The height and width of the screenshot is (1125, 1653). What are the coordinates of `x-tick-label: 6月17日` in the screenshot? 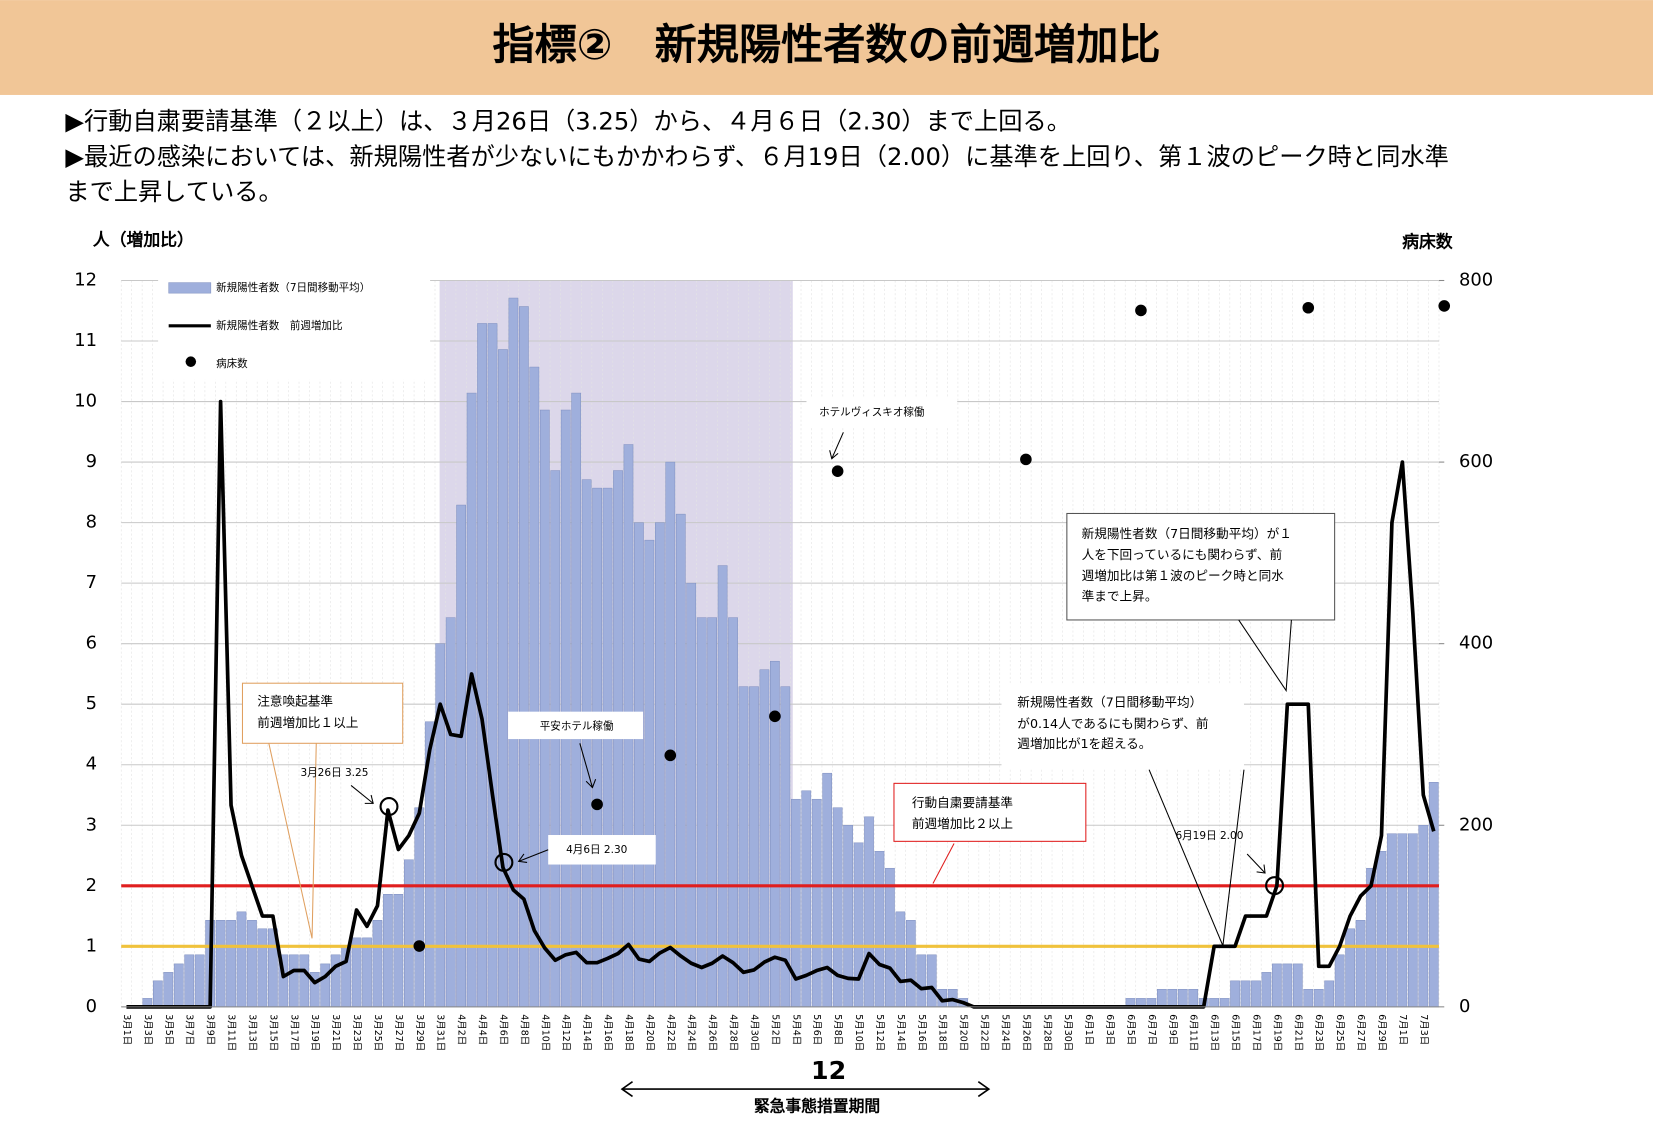 It's located at (1255, 1032).